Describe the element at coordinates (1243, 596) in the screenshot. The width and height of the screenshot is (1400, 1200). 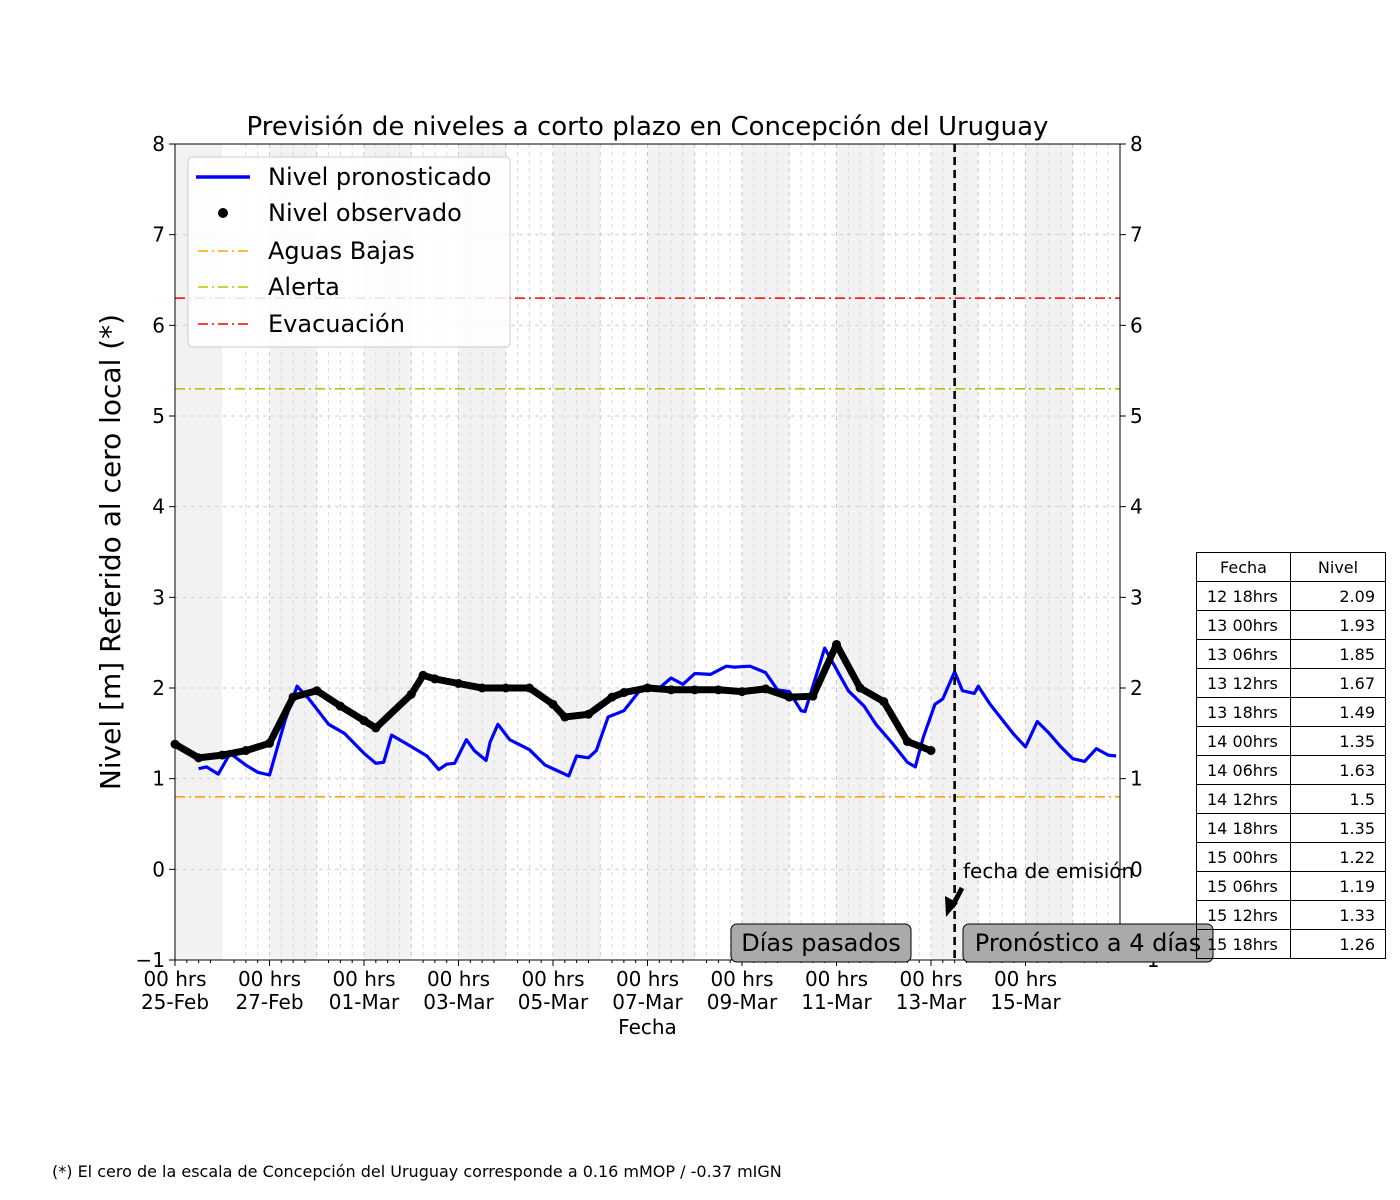
I see `table-cell-fecha: 12 18hrs` at that location.